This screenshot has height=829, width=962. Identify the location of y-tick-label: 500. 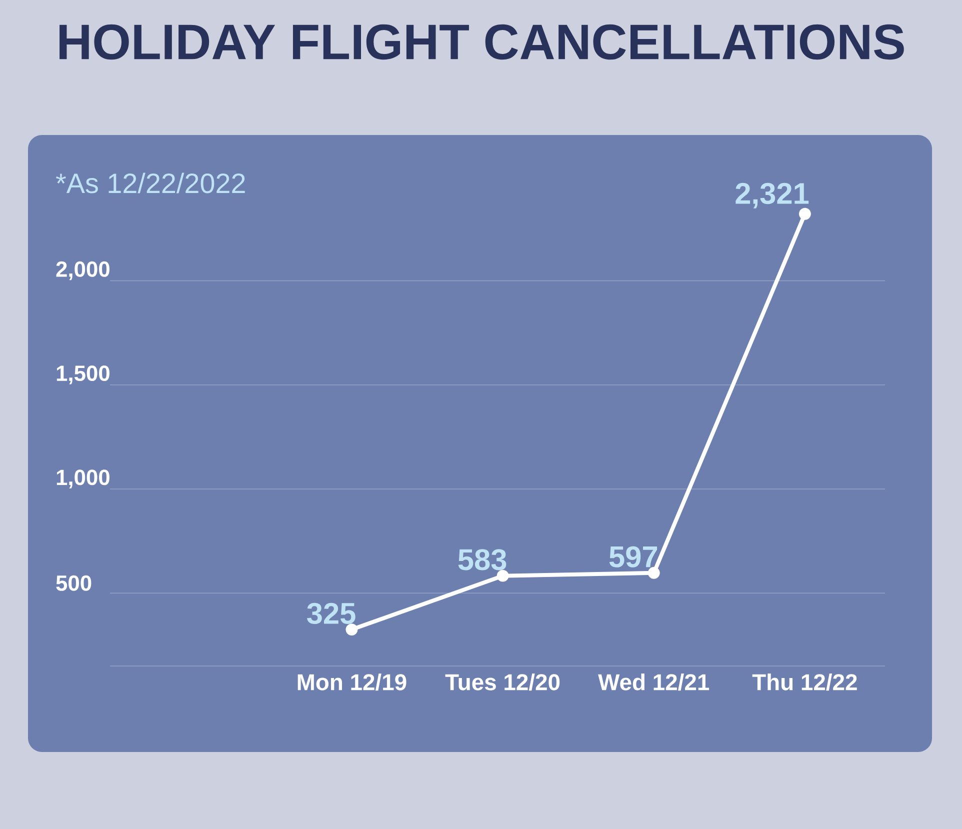
(74, 583).